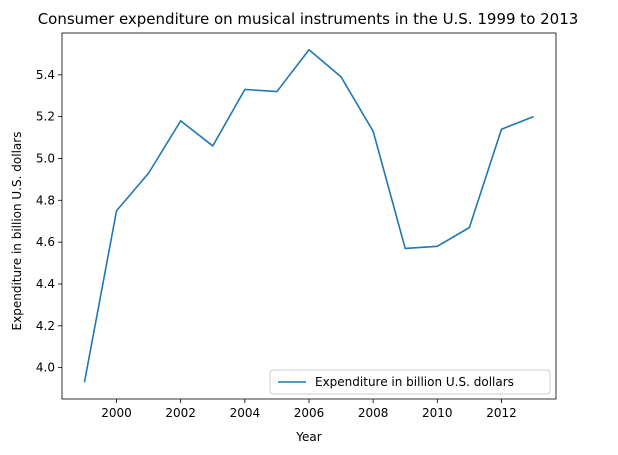  Describe the element at coordinates (45, 117) in the screenshot. I see `y-tick-label: 5.2` at that location.